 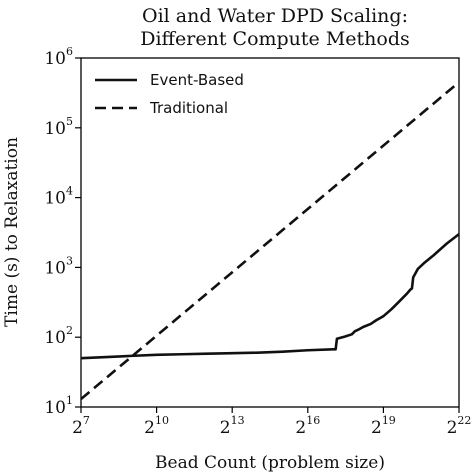 What do you see at coordinates (81, 426) in the screenshot?
I see `x-tick-label: 27` at bounding box center [81, 426].